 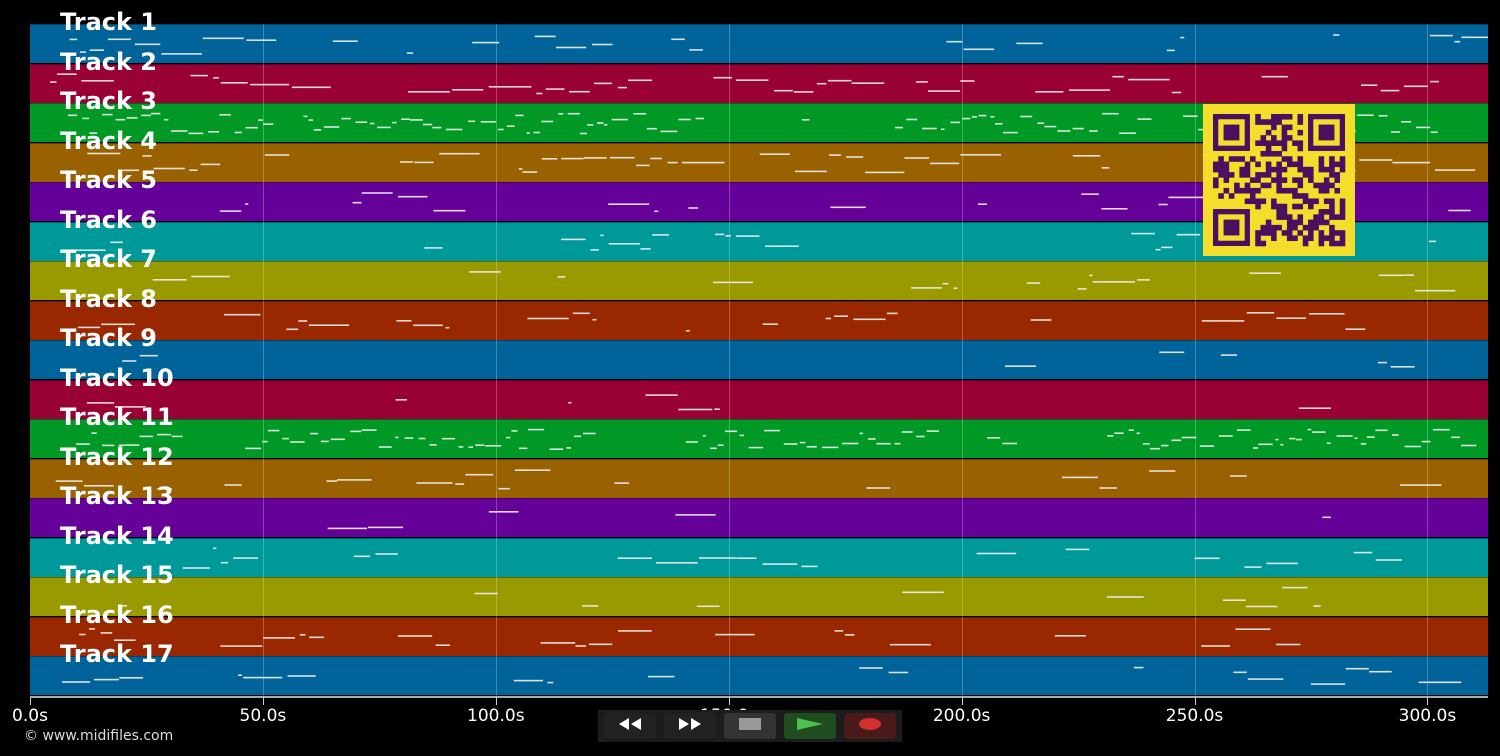 I want to click on qr-code-image, so click(x=1279, y=180).